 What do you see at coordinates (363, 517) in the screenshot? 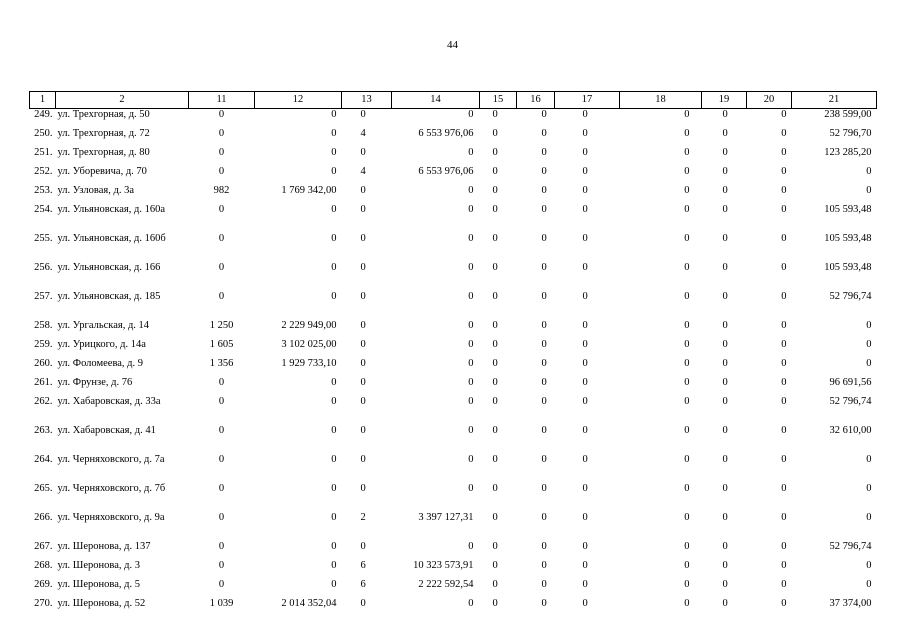
I see `cell-col-13: 2` at bounding box center [363, 517].